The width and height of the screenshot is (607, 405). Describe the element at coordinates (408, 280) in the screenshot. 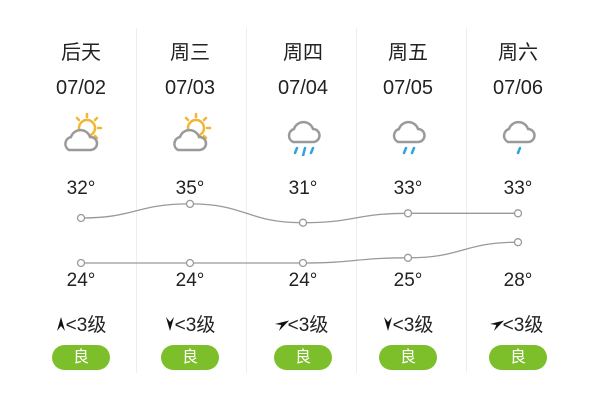

I see `low-temp: 25°` at that location.